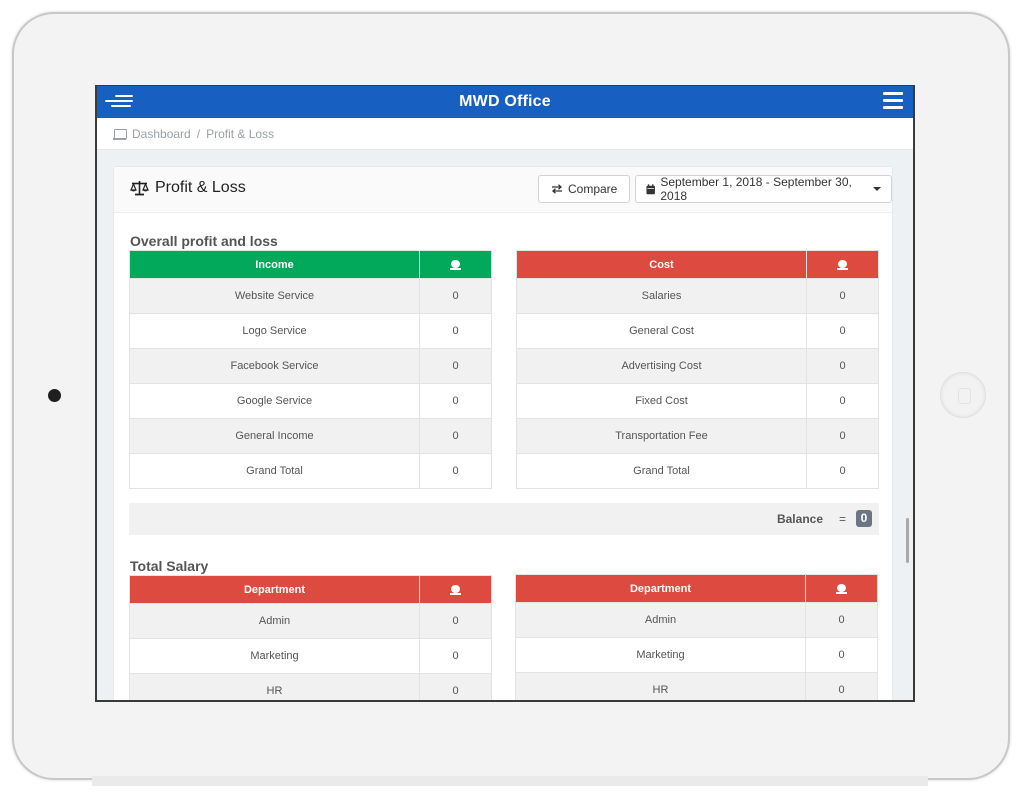 The height and width of the screenshot is (792, 1024). I want to click on row-label: Advertising Cost, so click(661, 366).